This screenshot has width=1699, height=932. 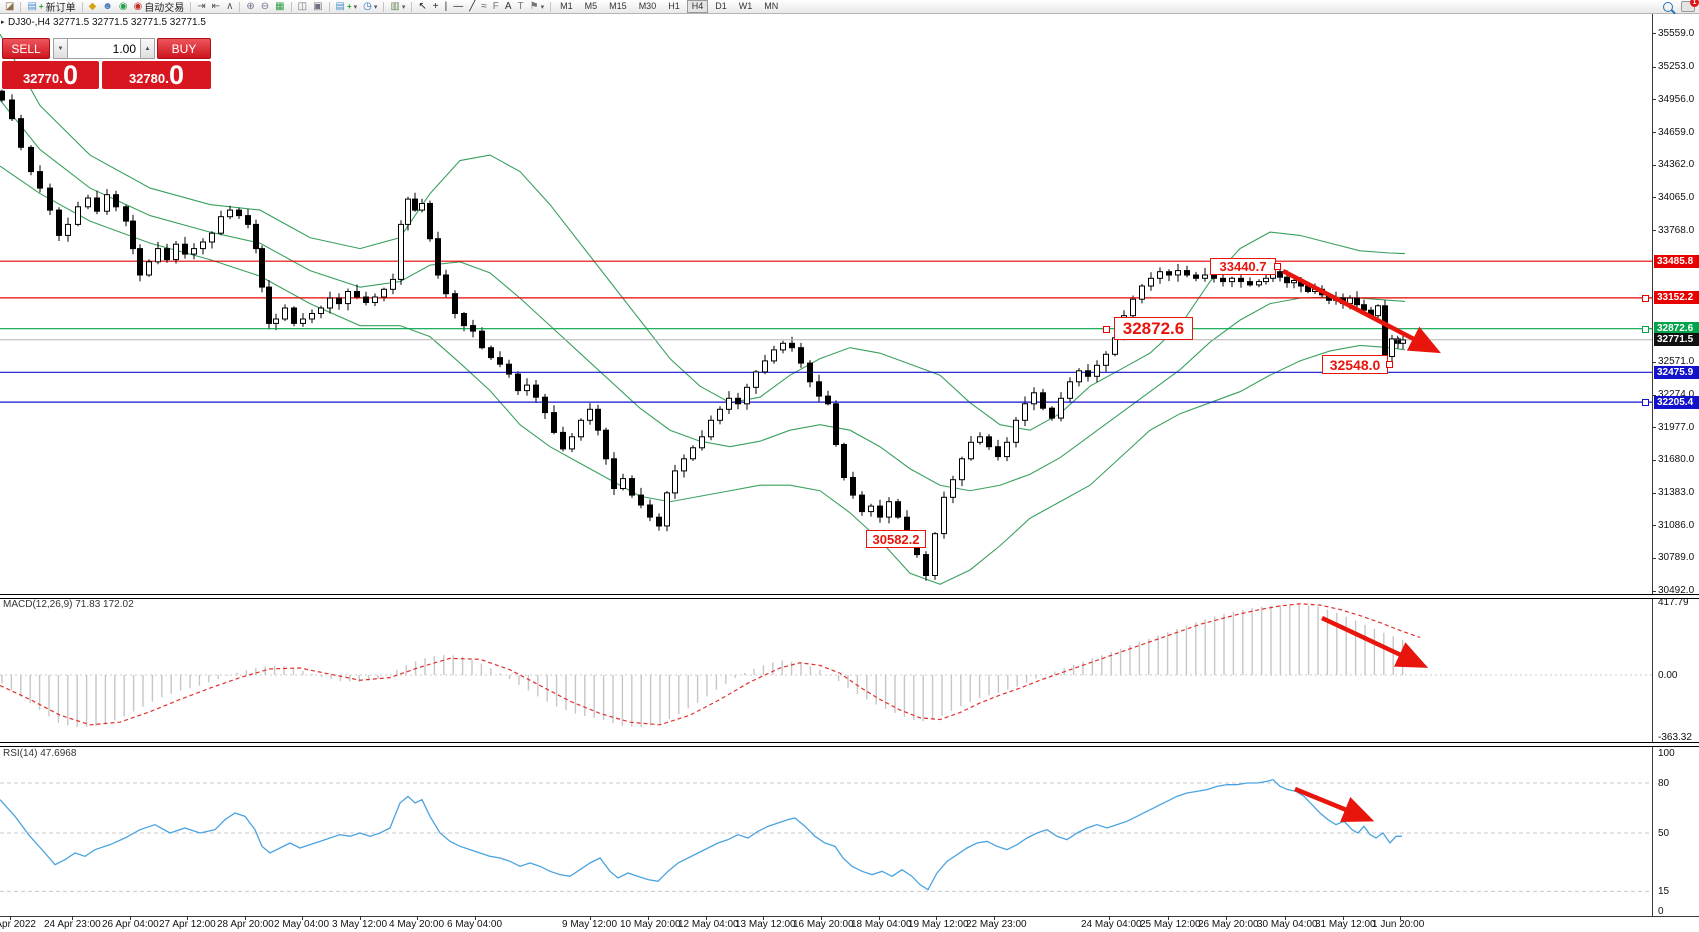 I want to click on new-order-button: ▤, so click(x=32, y=6).